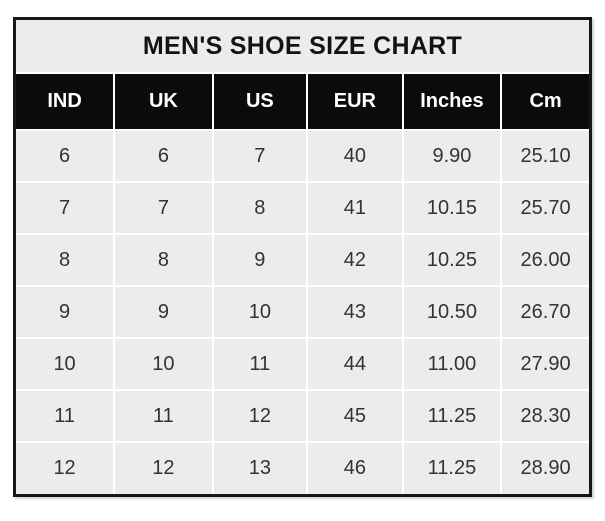 This screenshot has height=521, width=605. I want to click on cell-cm: 28.90, so click(546, 469).